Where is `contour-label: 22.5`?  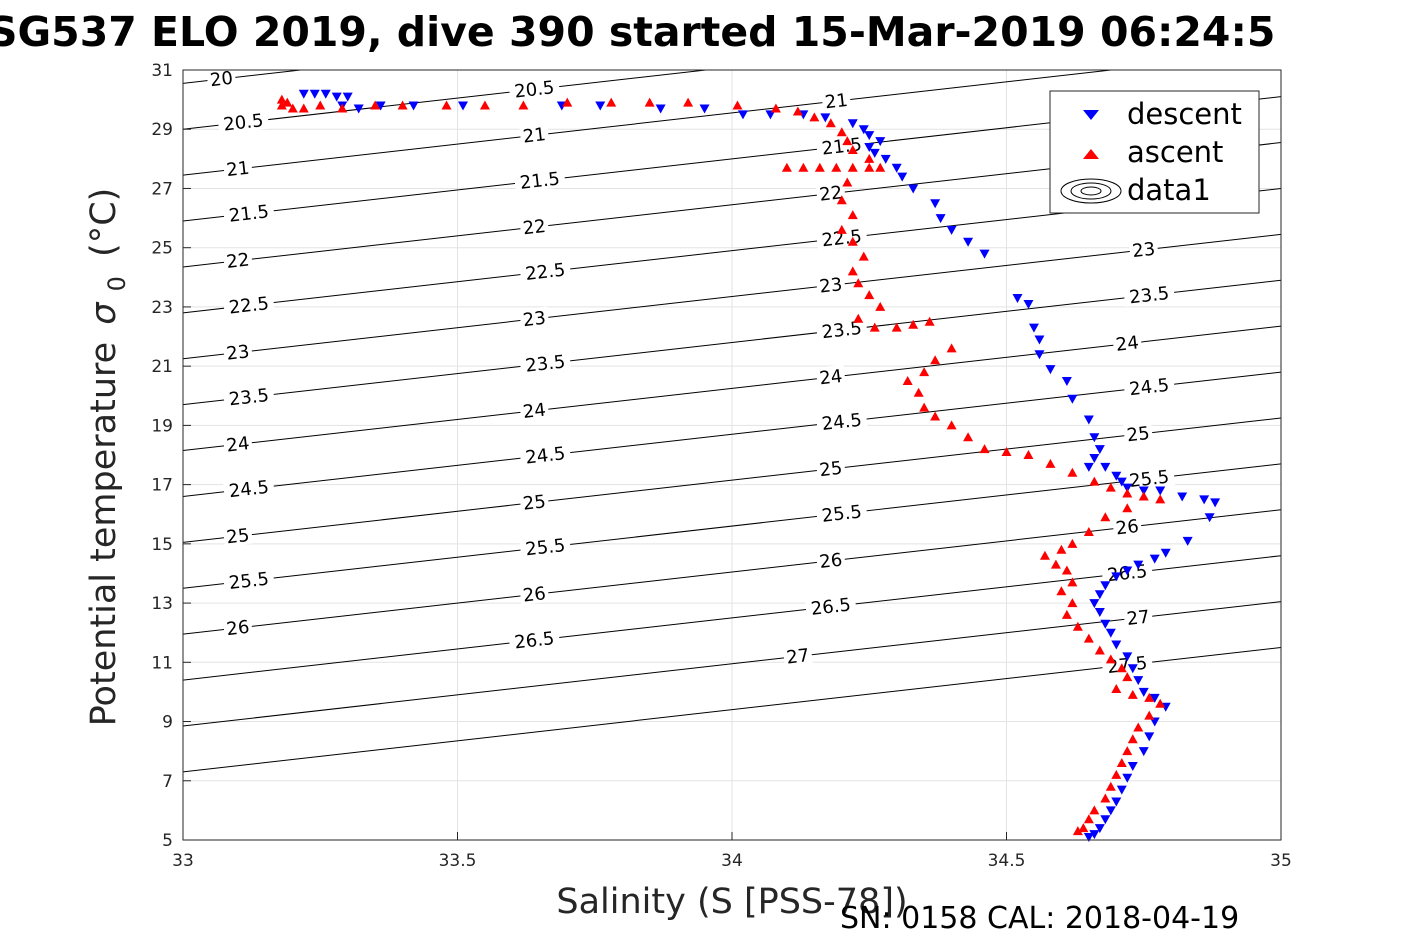 contour-label: 22.5 is located at coordinates (249, 305).